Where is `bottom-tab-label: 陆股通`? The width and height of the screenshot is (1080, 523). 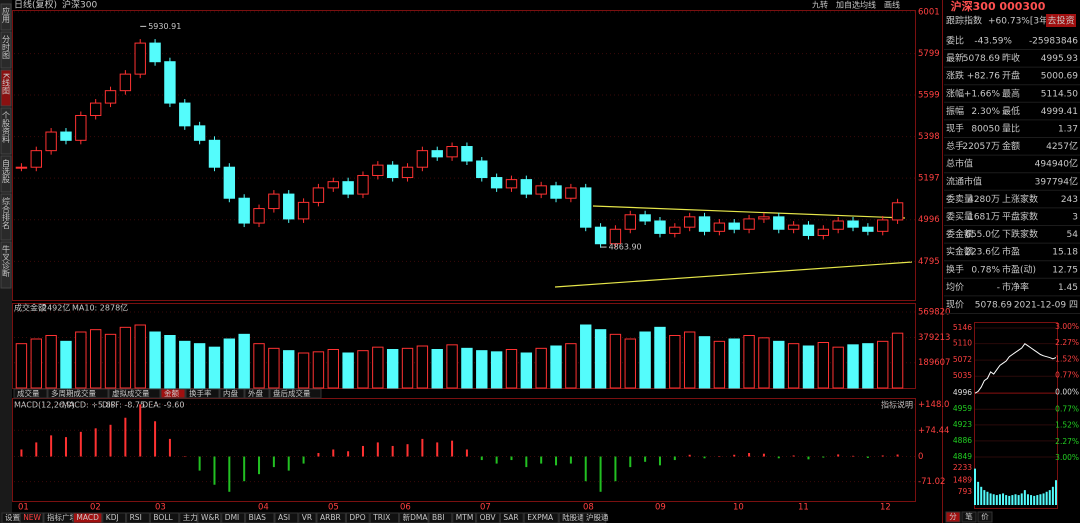 bottom-tab-label: 陆股通 is located at coordinates (573, 517).